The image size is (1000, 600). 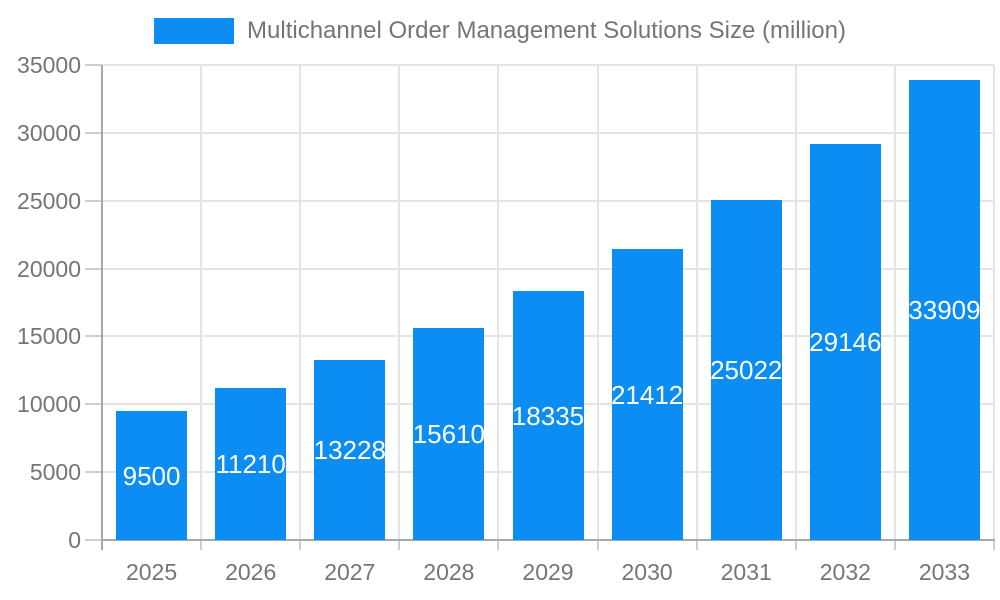 I want to click on bar-2030, so click(x=647, y=394).